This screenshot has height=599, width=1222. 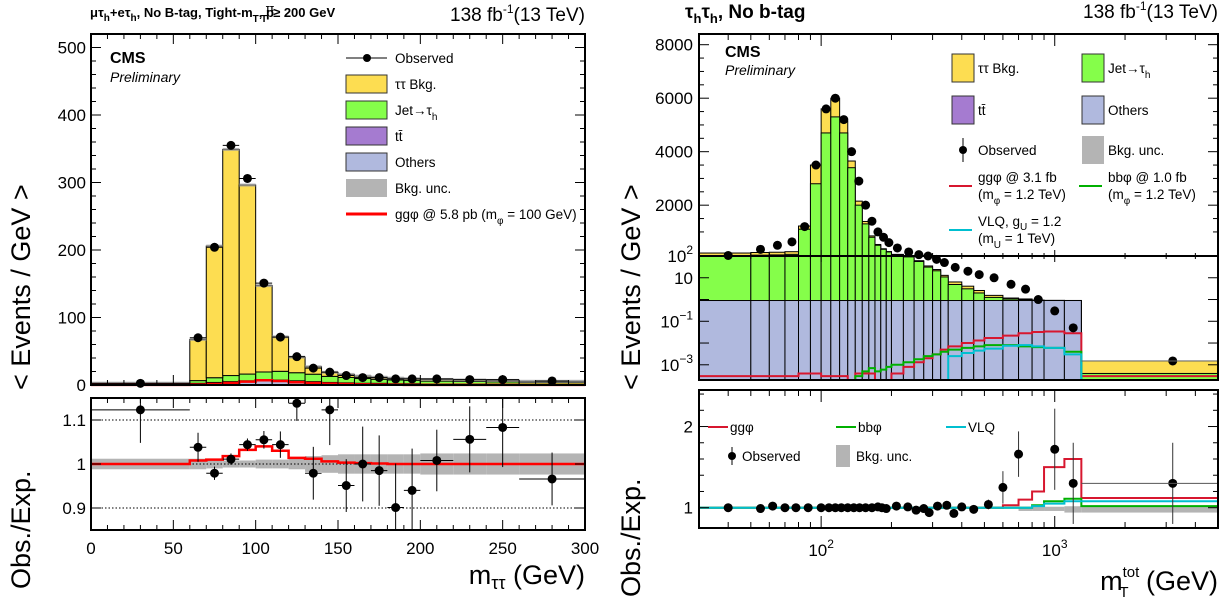 I want to click on right-ratio-ylabel: Obs./Exp., so click(x=631, y=537).